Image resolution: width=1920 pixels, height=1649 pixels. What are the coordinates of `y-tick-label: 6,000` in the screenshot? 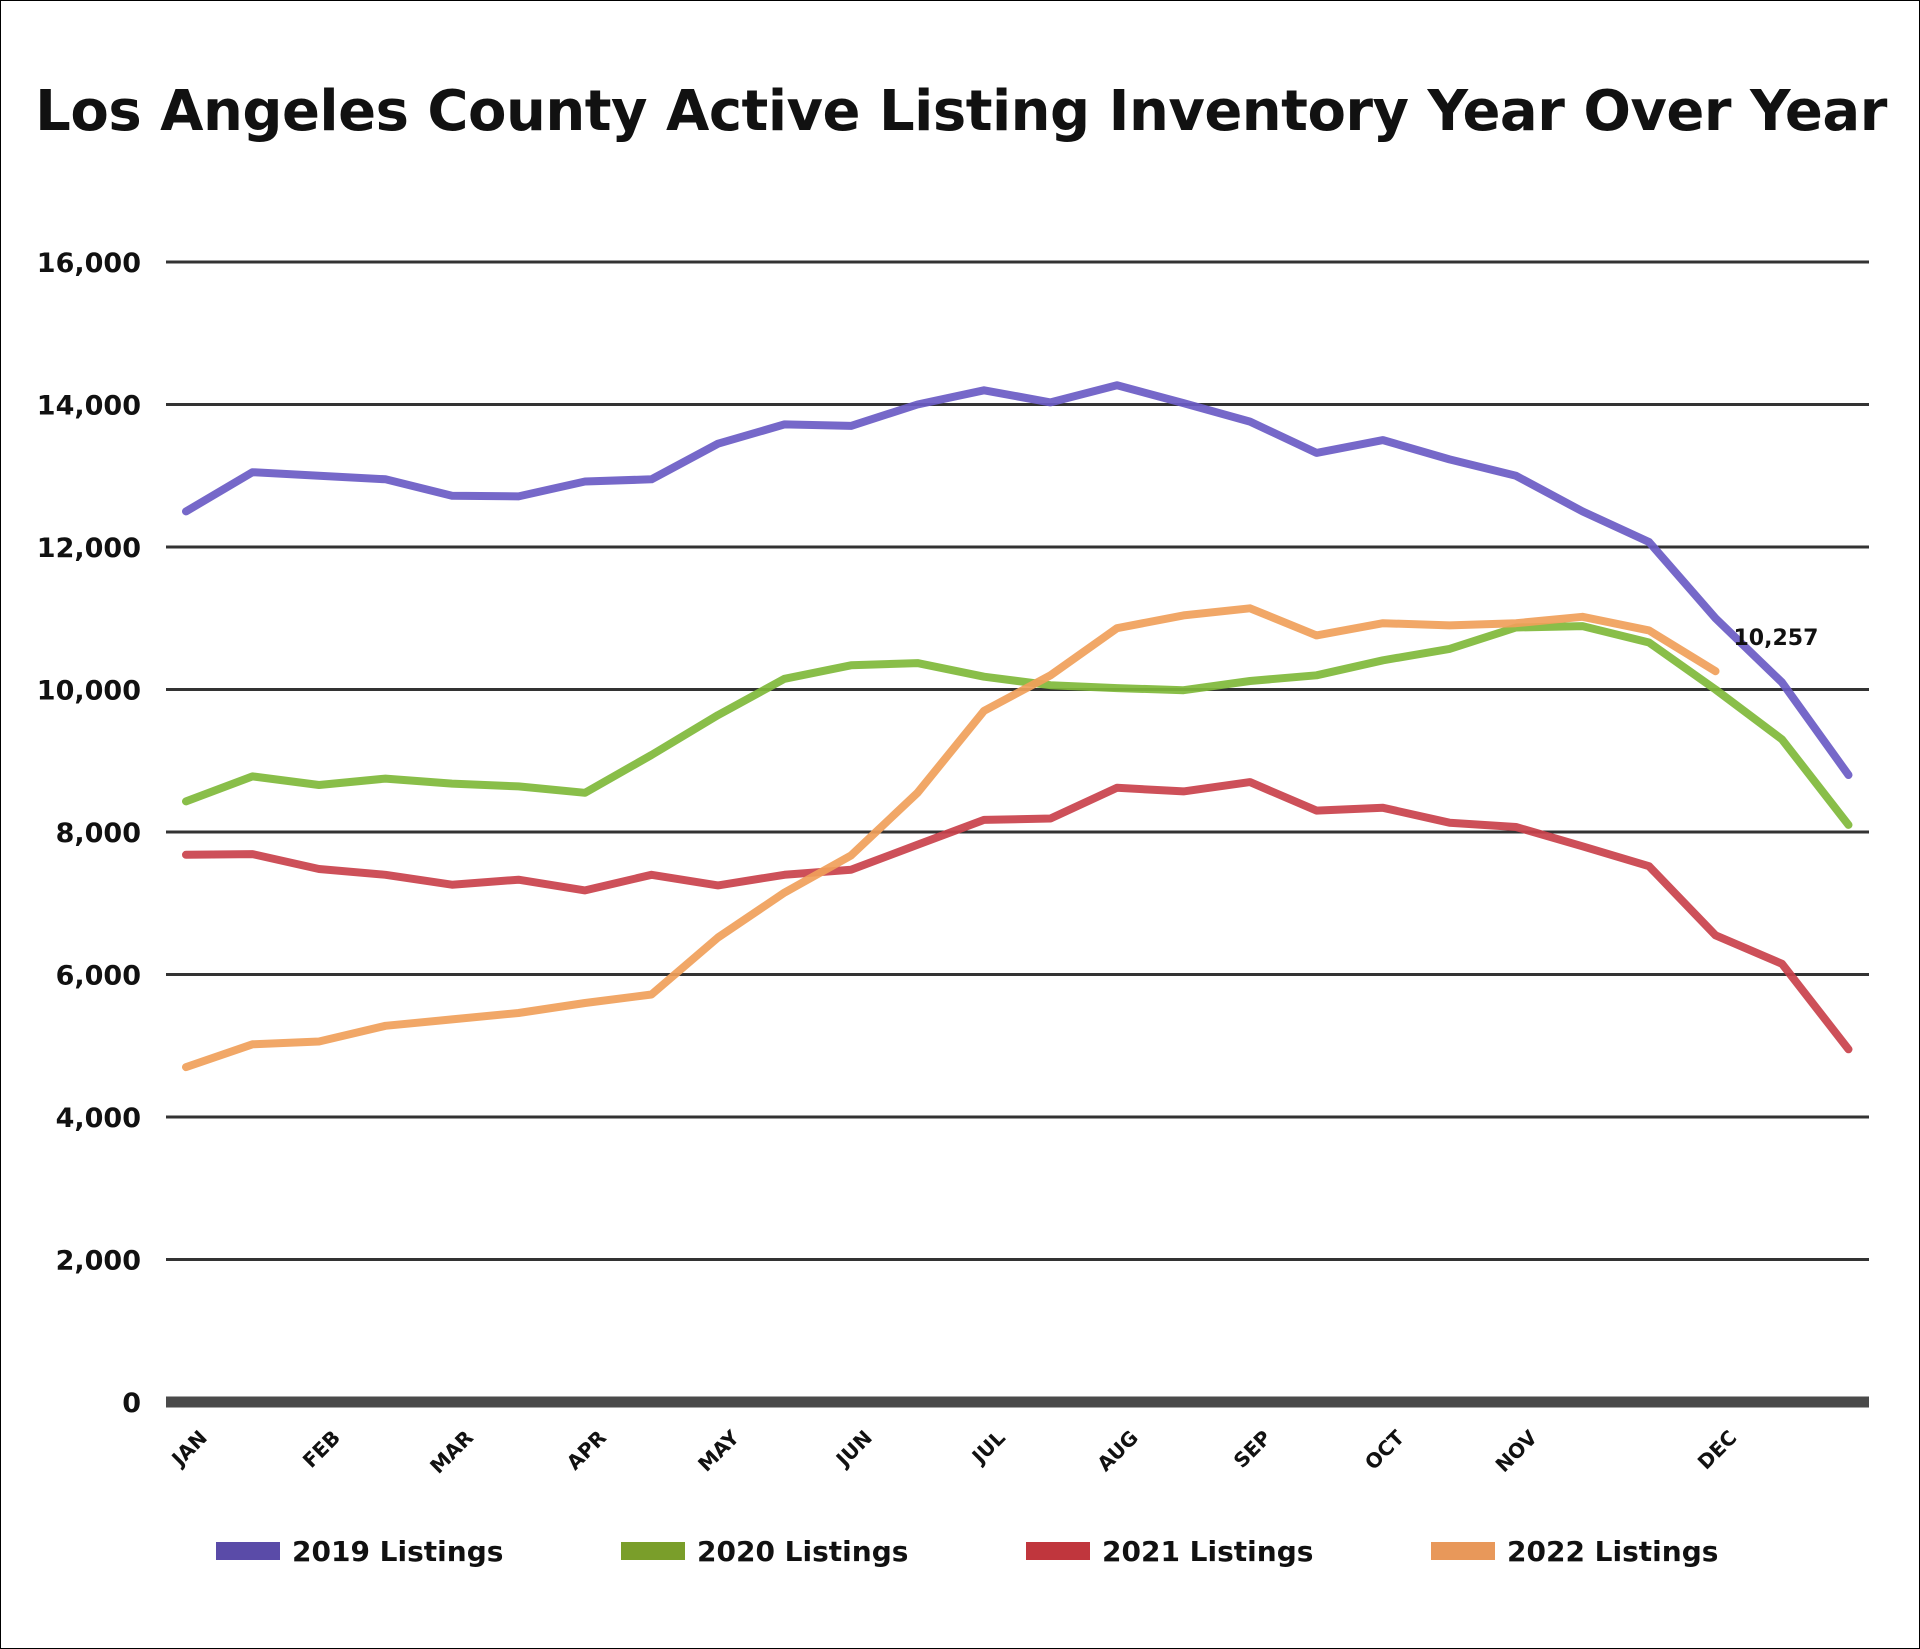 It's located at (98, 976).